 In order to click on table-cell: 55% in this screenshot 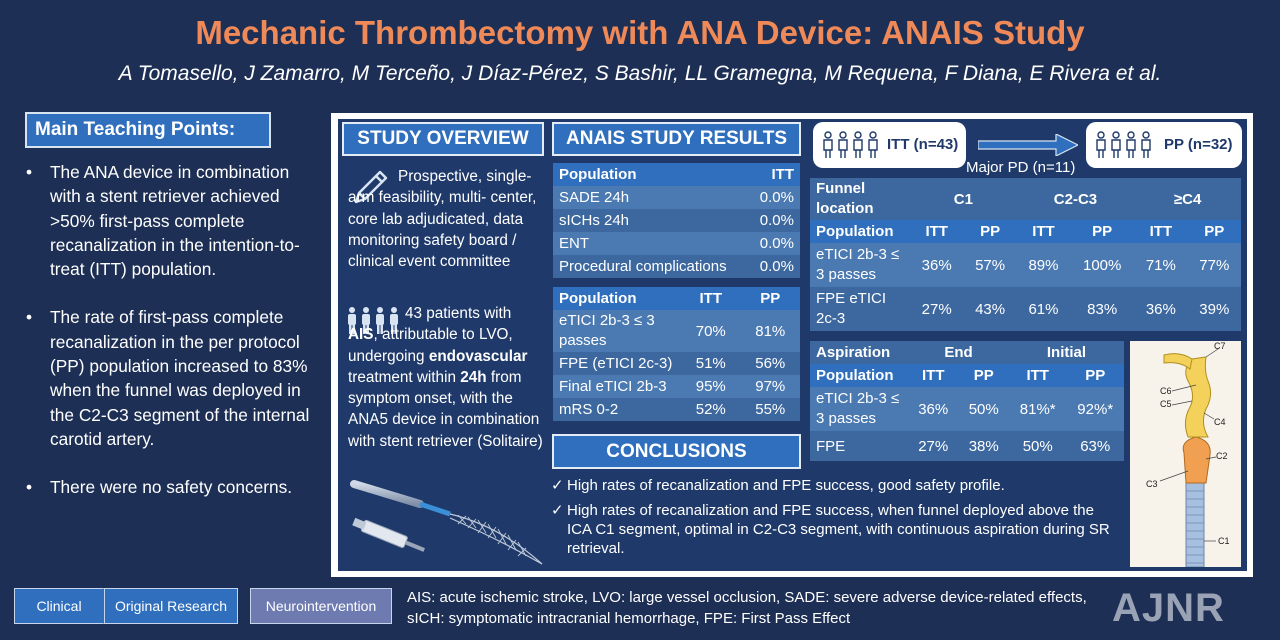, I will do `click(770, 409)`.